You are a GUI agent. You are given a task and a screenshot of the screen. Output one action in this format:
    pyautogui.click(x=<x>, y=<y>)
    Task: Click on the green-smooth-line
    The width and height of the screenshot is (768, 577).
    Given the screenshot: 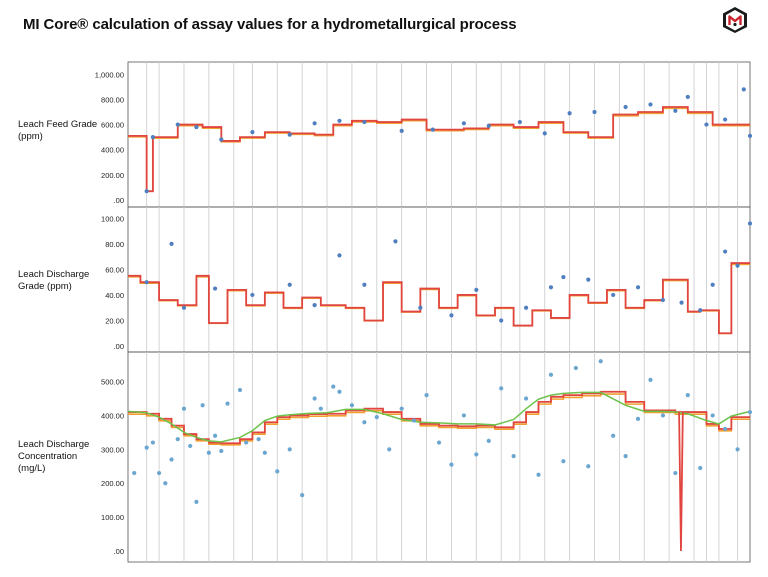 What is the action you would take?
    pyautogui.click(x=439, y=417)
    